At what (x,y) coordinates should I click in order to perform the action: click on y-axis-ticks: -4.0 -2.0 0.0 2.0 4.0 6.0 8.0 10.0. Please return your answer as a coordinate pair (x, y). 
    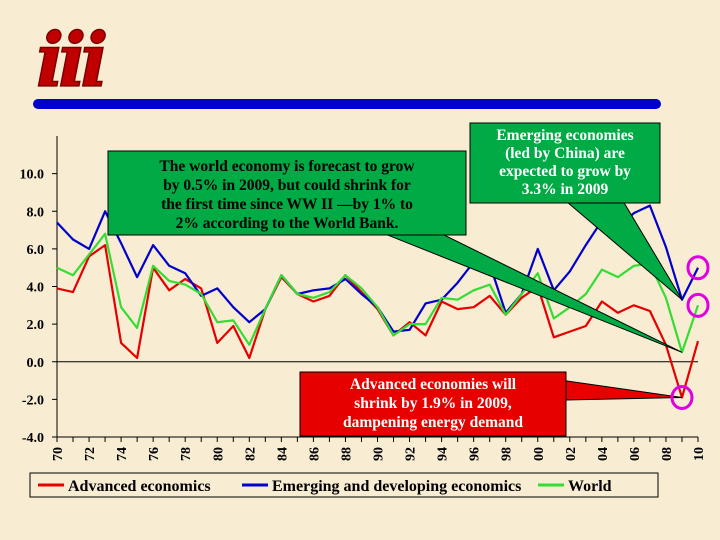
    Looking at the image, I should click on (38, 307).